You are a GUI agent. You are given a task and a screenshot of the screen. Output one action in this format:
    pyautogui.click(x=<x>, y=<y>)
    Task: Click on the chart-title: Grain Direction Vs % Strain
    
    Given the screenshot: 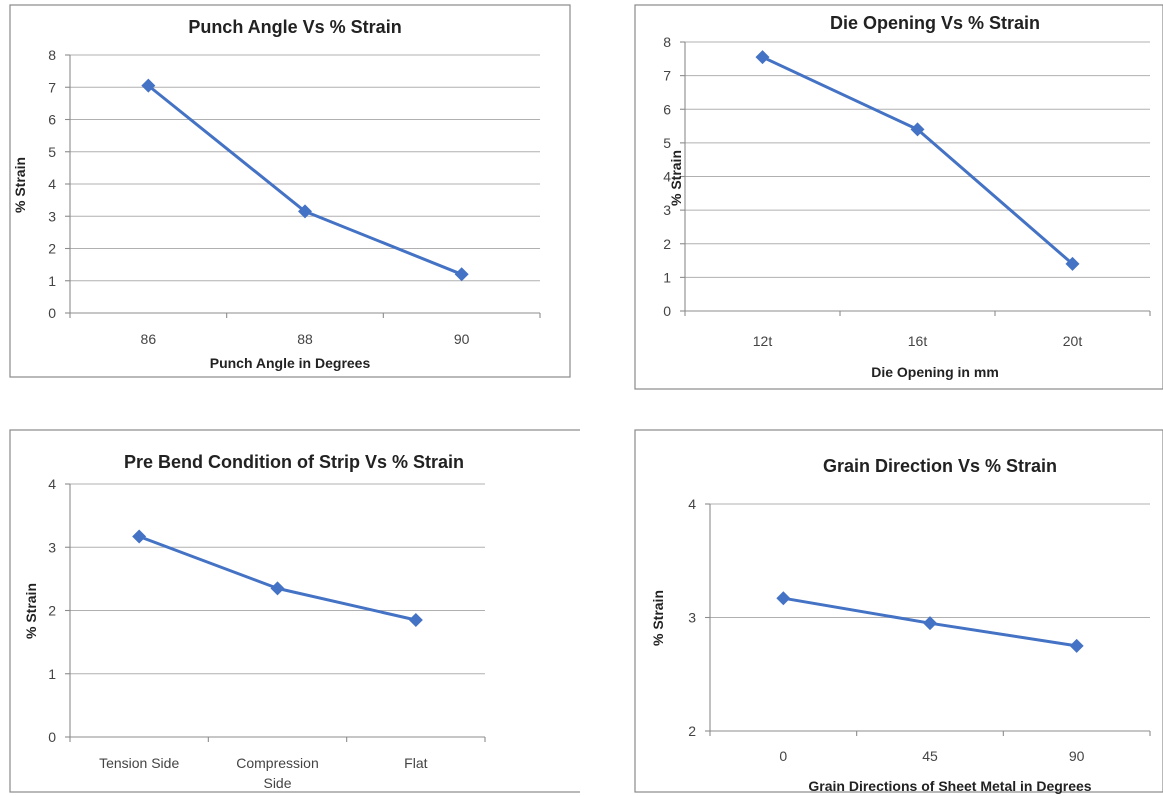 What is the action you would take?
    pyautogui.click(x=940, y=466)
    